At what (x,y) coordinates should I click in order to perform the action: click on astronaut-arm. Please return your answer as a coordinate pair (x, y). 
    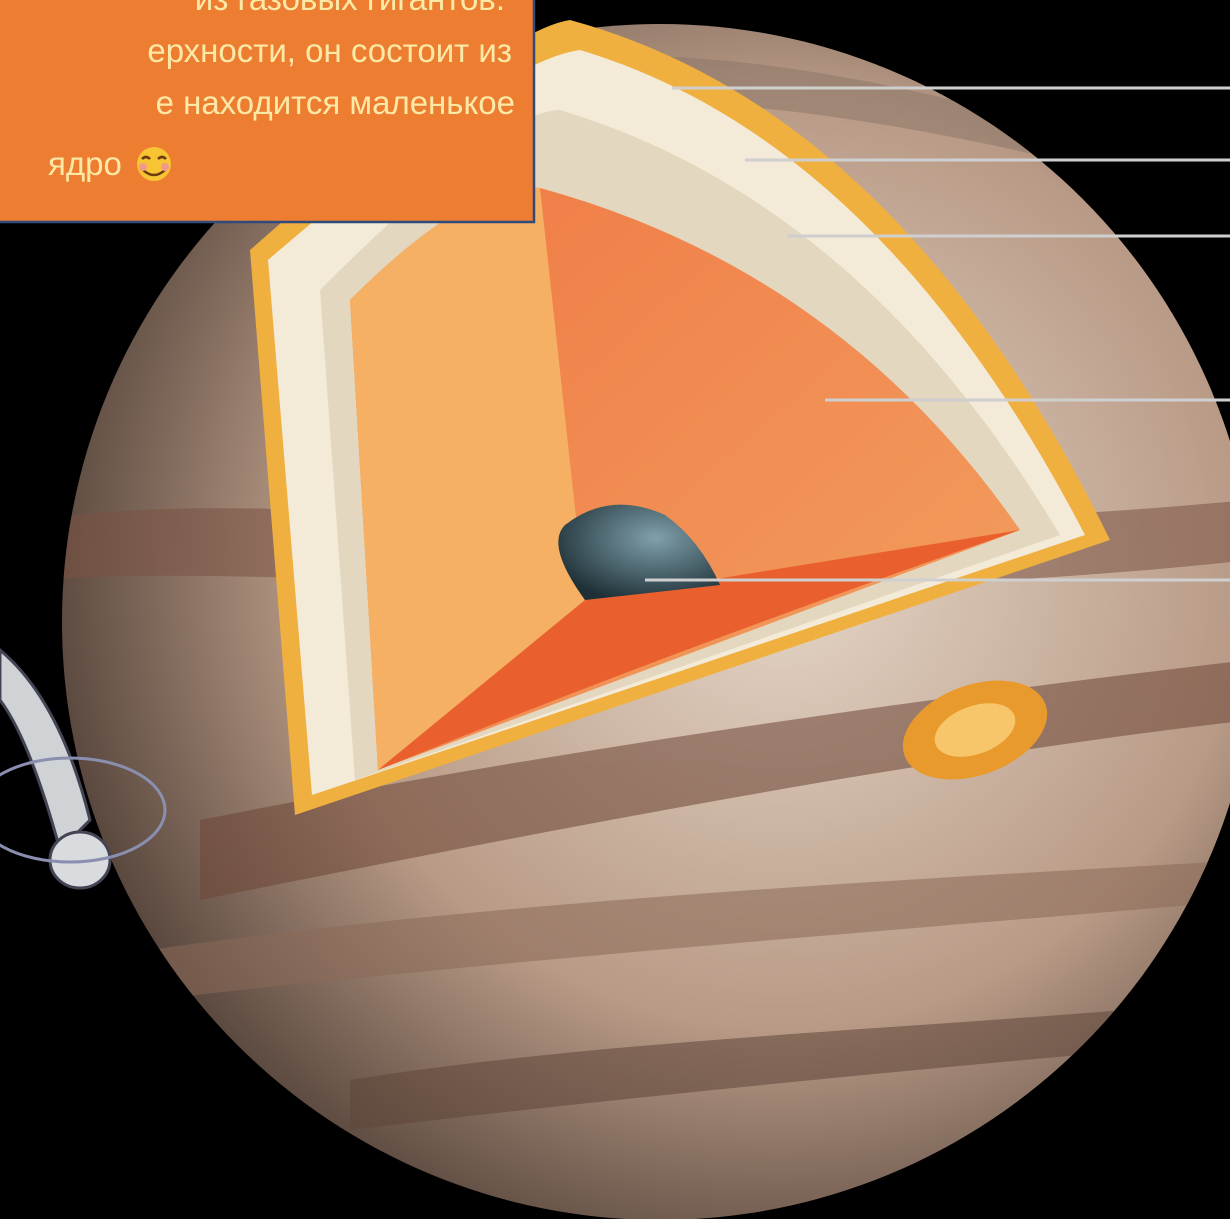
    Looking at the image, I should click on (83, 769).